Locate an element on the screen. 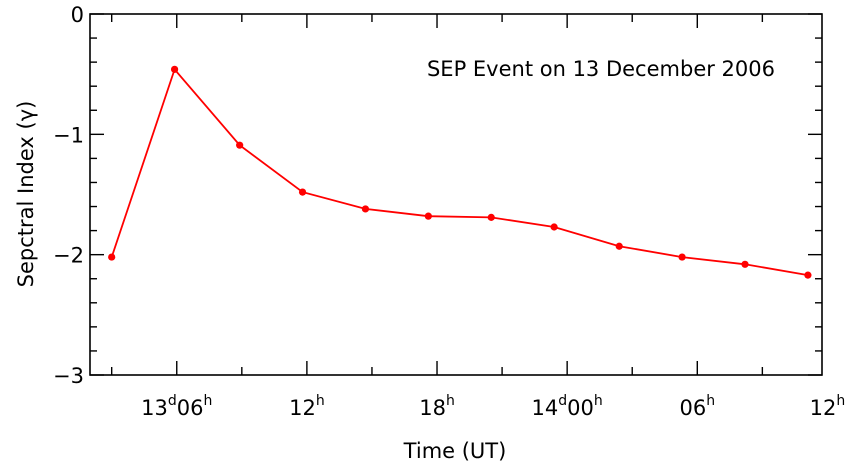 The image size is (846, 466). x-tick-label: 18h is located at coordinates (437, 406).